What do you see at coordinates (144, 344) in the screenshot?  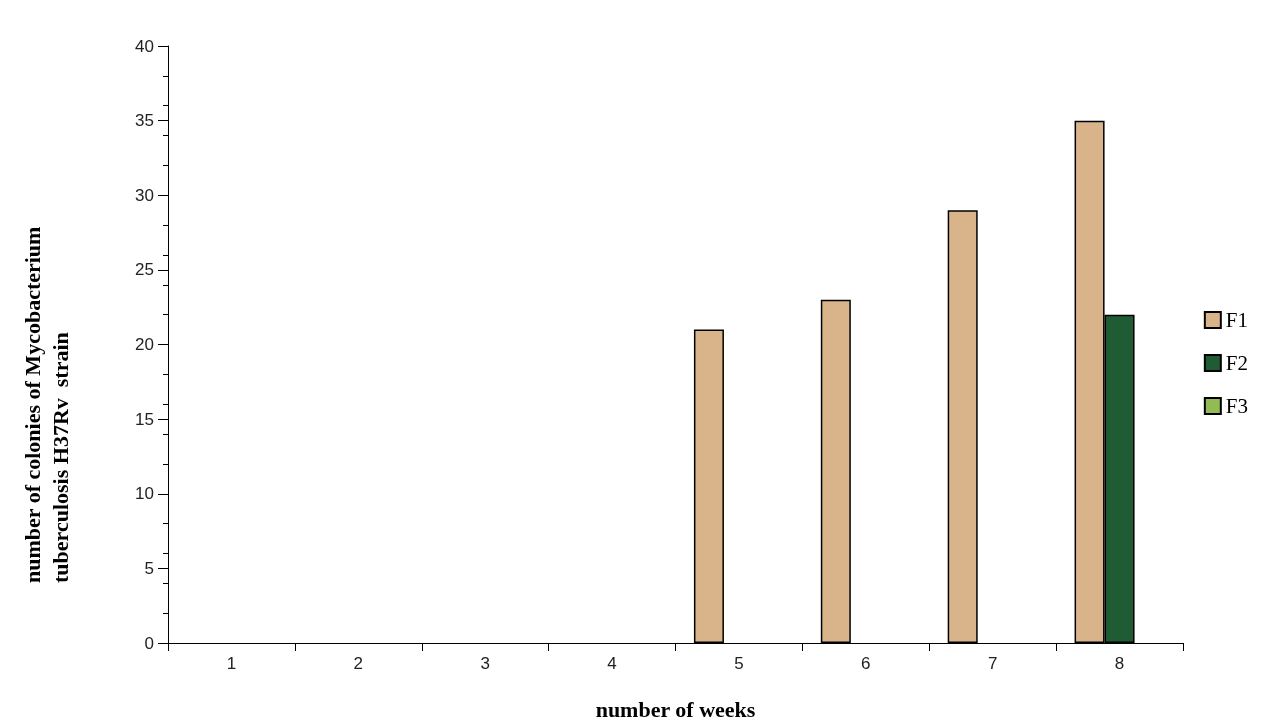 I see `y-tick-label: 20` at bounding box center [144, 344].